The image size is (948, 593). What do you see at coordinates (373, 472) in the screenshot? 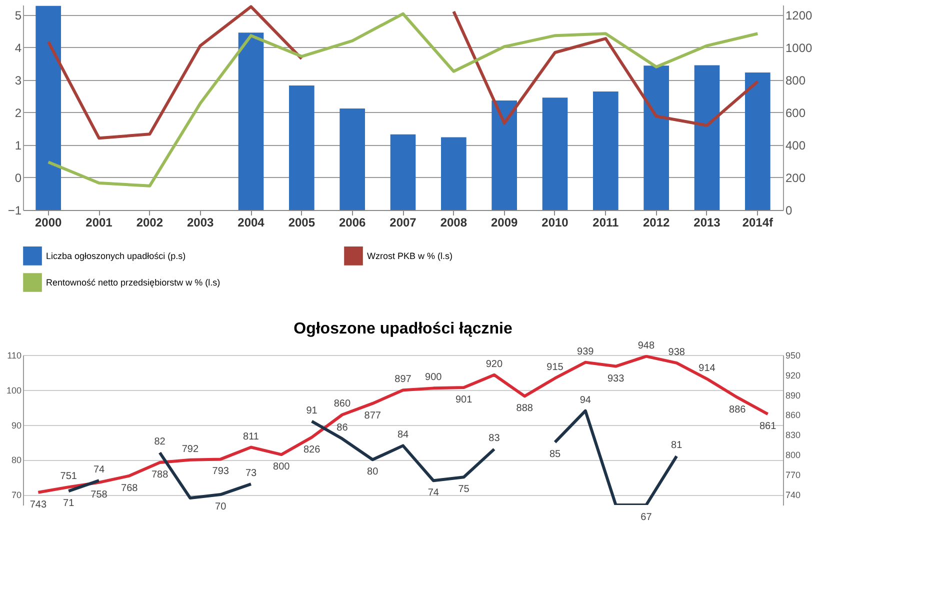
I see `data-label: 80` at bounding box center [373, 472].